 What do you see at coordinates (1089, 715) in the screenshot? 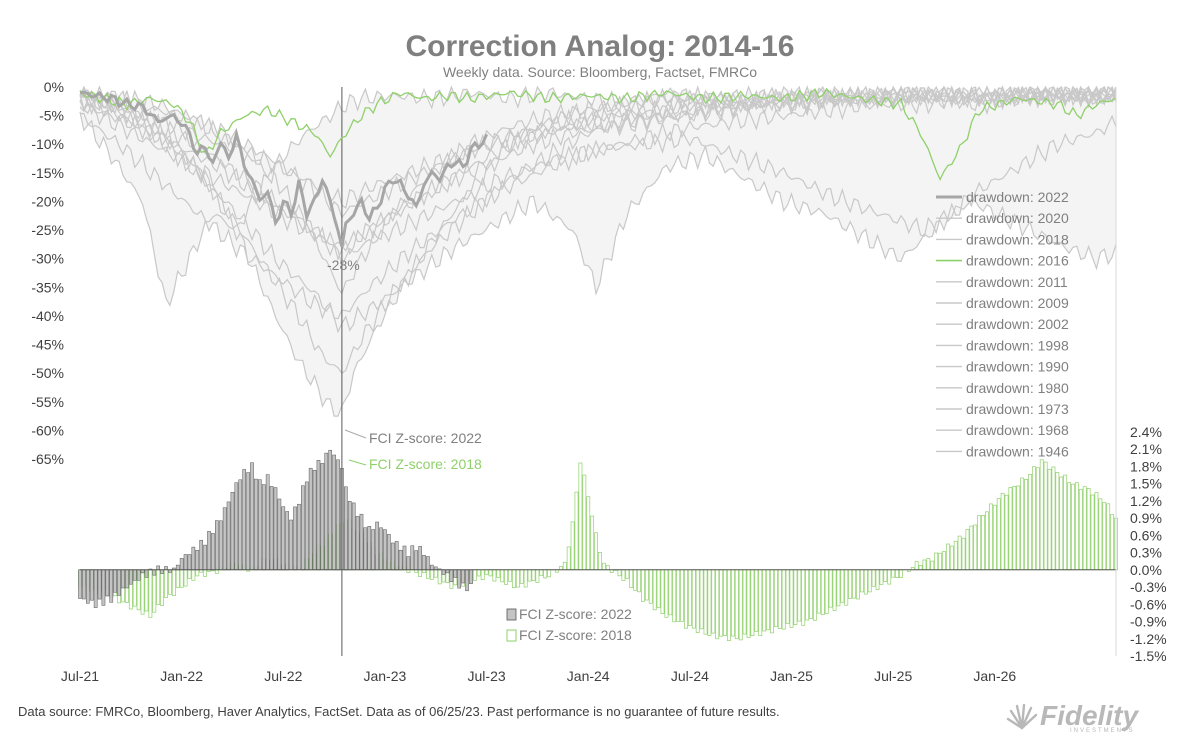
I see `fidelity-logo-word: Fidelity` at bounding box center [1089, 715].